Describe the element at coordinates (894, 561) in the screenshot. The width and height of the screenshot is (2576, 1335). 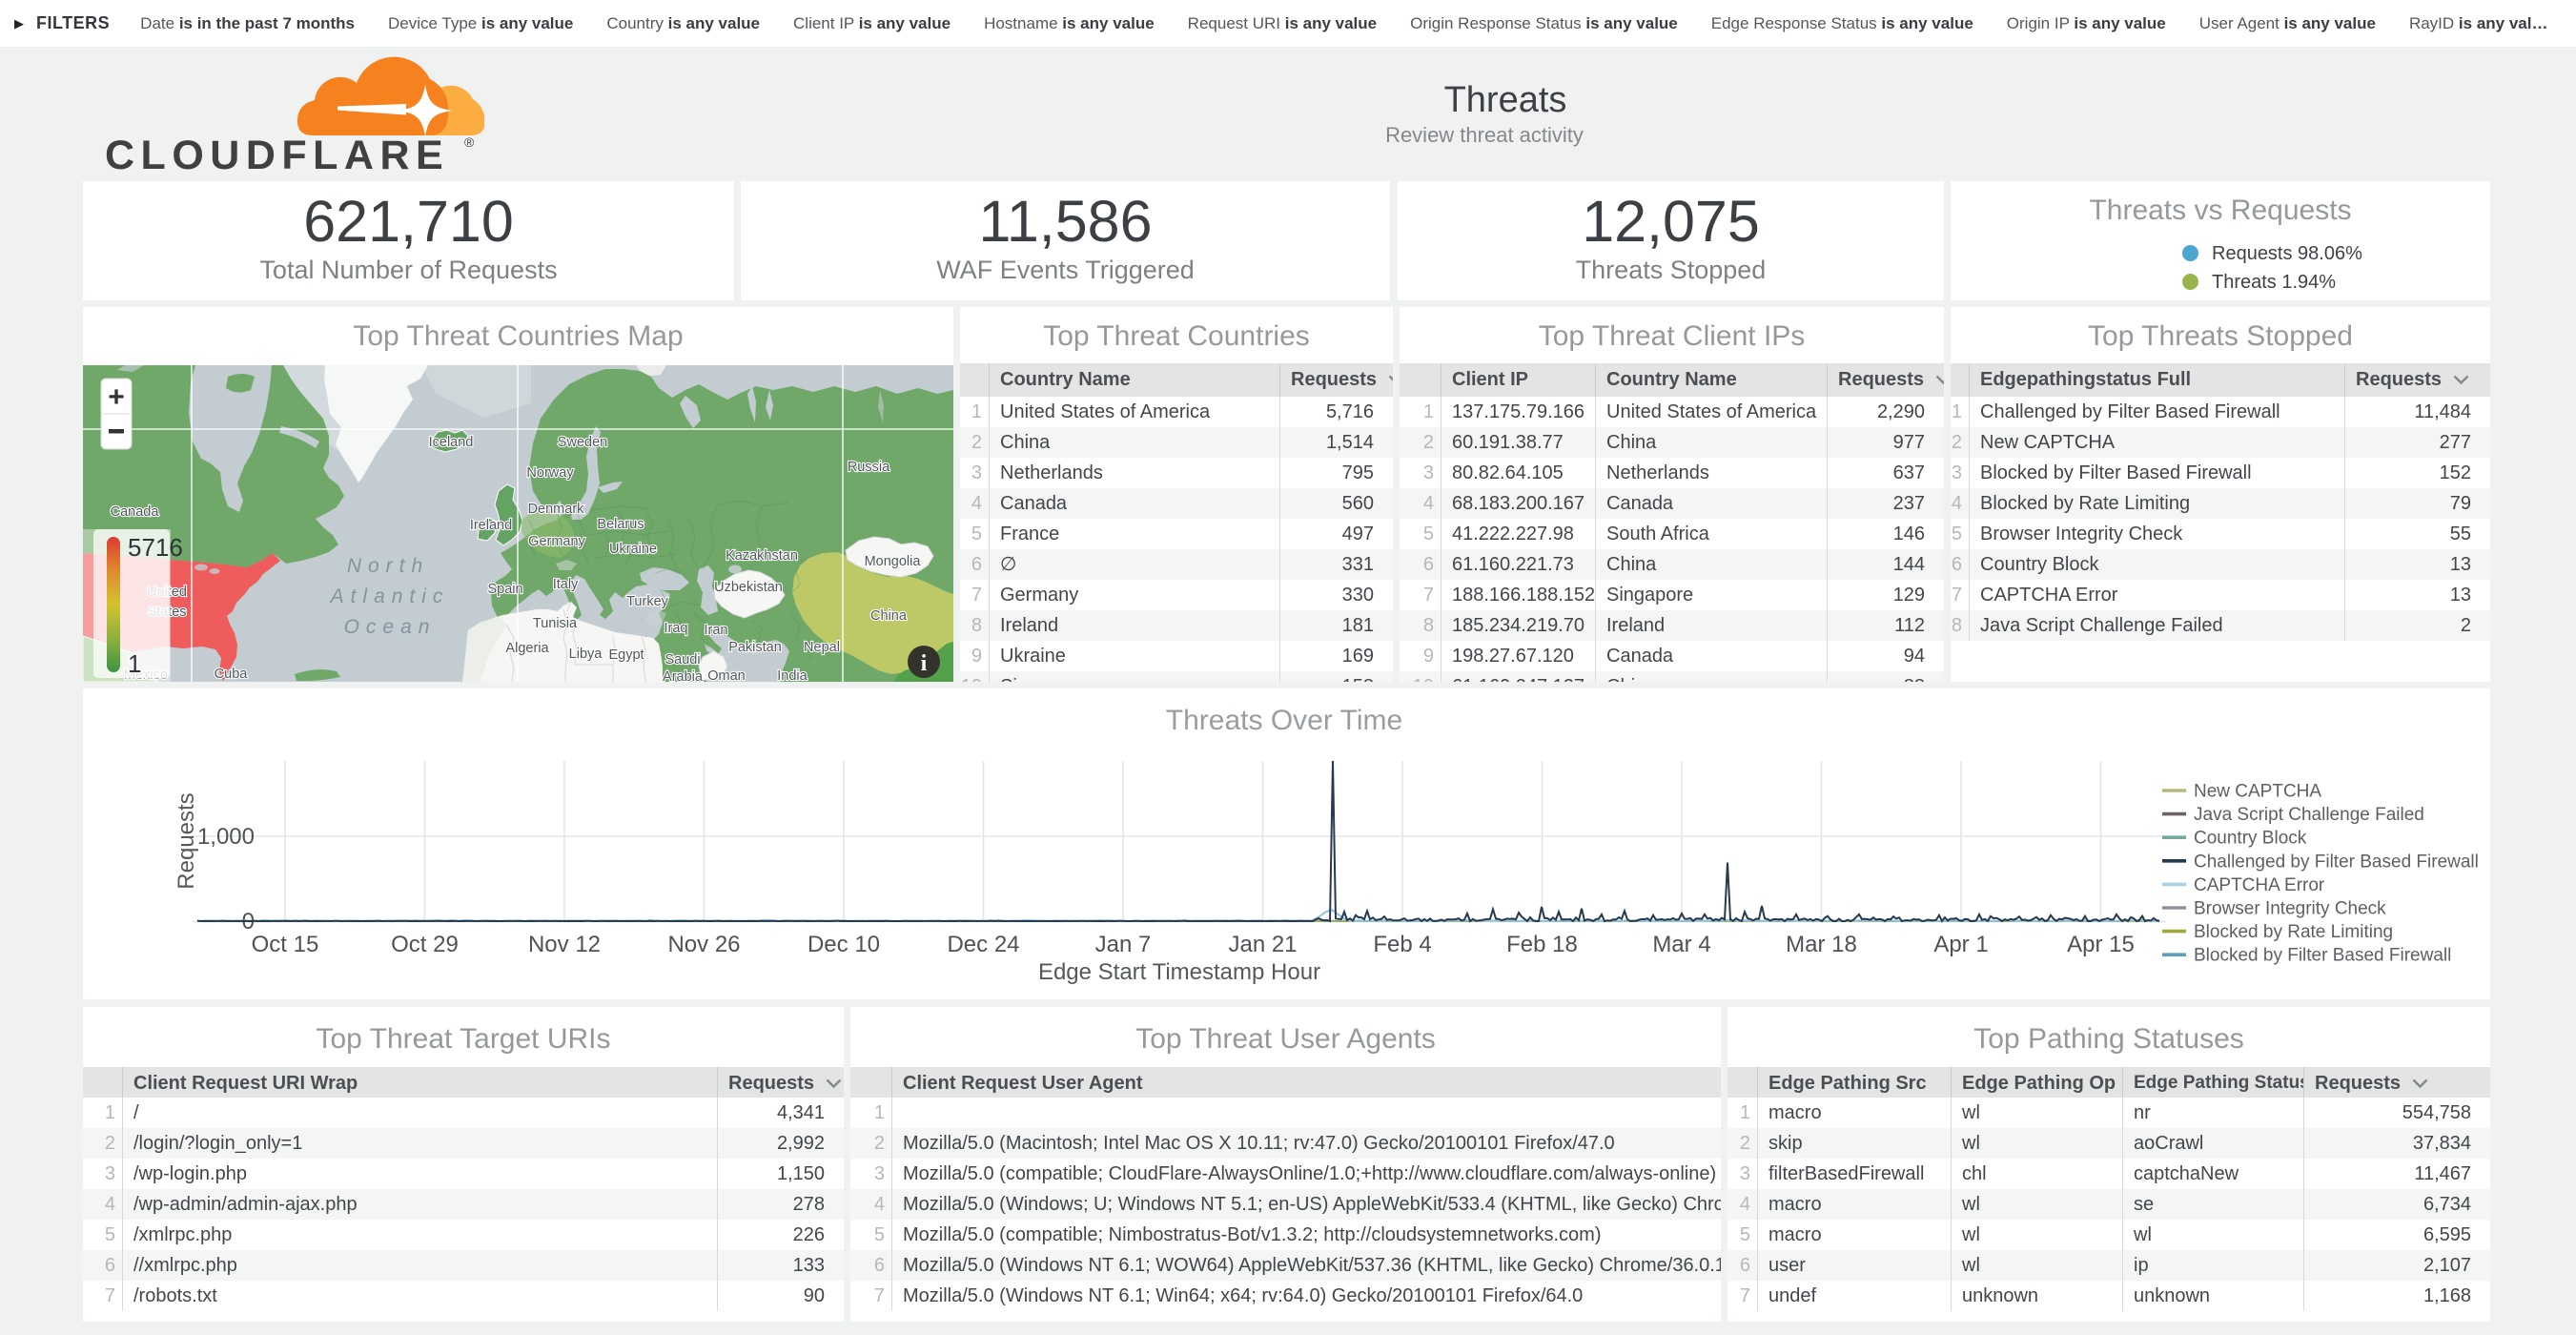
I see `svg-text: Mongolia` at that location.